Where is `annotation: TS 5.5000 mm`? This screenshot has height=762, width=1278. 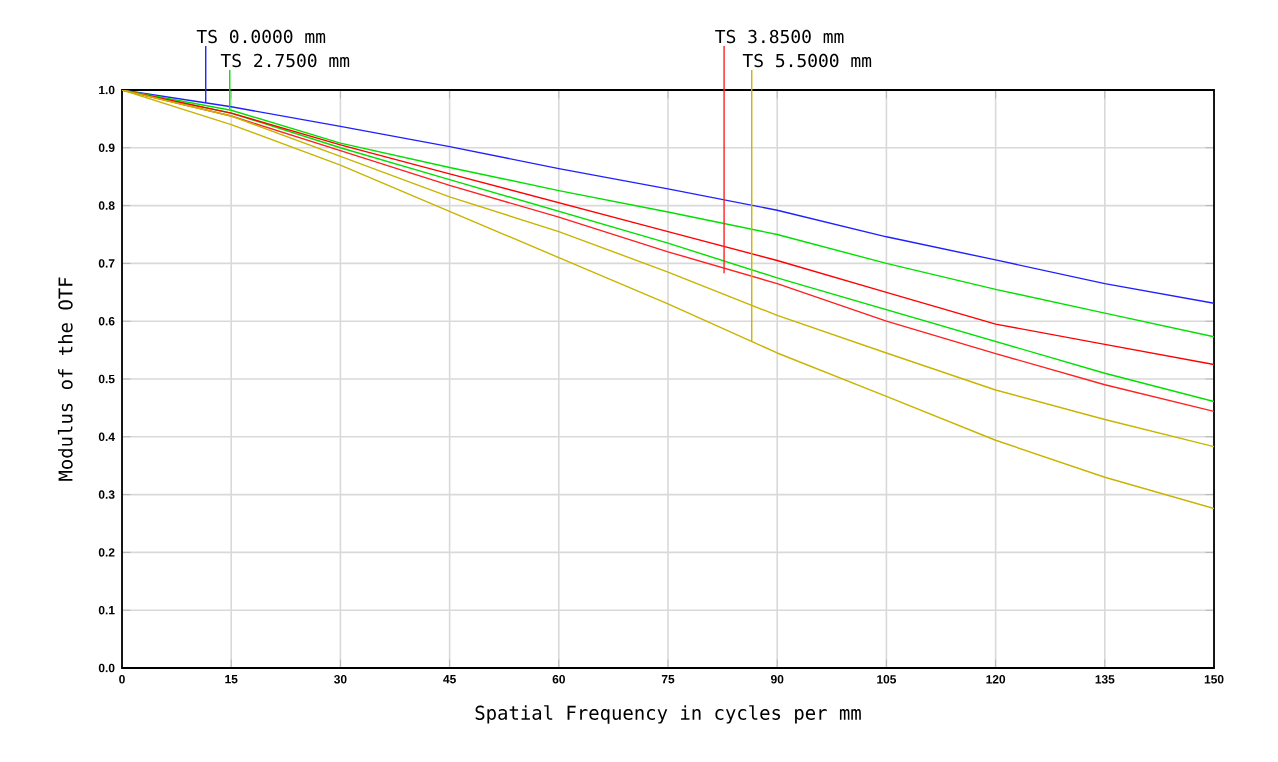 annotation: TS 5.5000 mm is located at coordinates (807, 60).